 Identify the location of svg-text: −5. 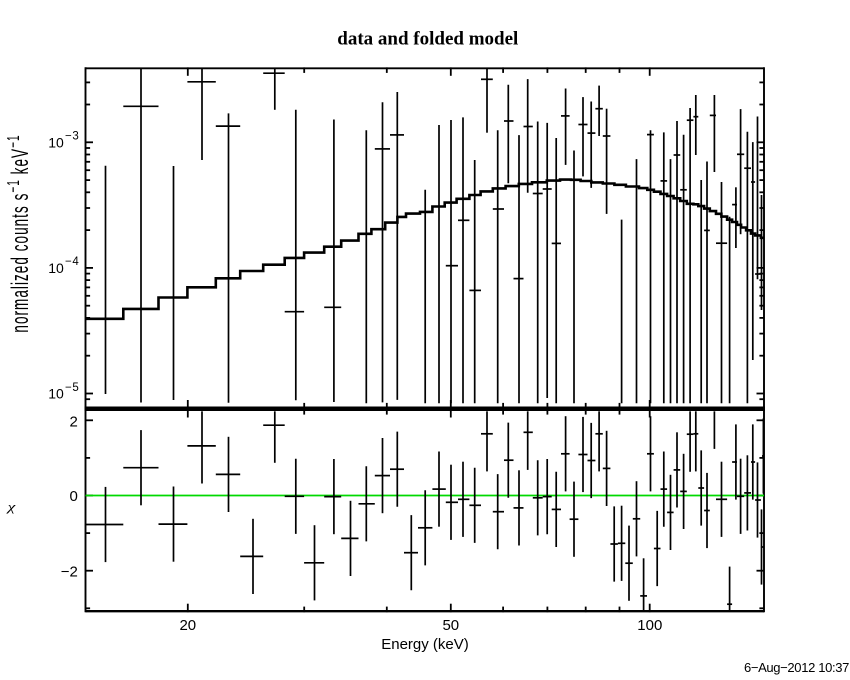
(72, 388).